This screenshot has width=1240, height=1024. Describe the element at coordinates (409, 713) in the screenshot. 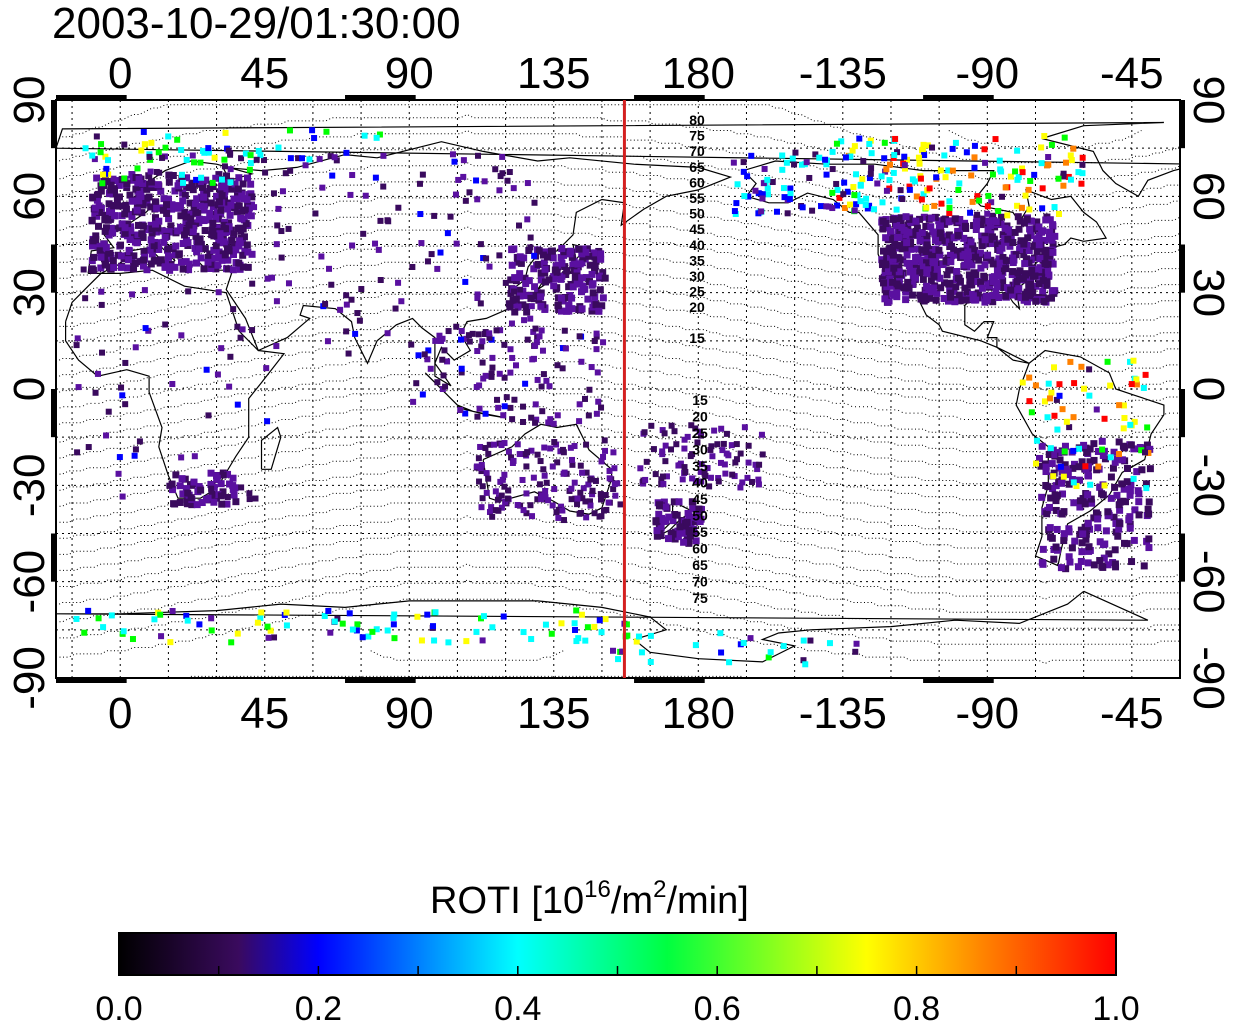

I see `lon-label-bottom: 90` at that location.